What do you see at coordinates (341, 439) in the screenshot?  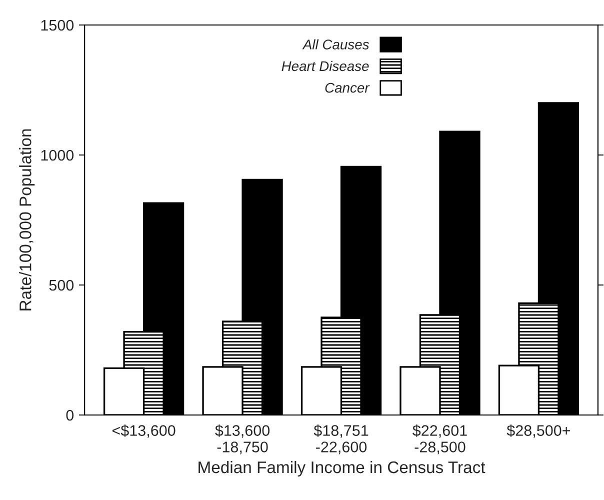 I see `x-tick-label: $18,751 -22,600` at bounding box center [341, 439].